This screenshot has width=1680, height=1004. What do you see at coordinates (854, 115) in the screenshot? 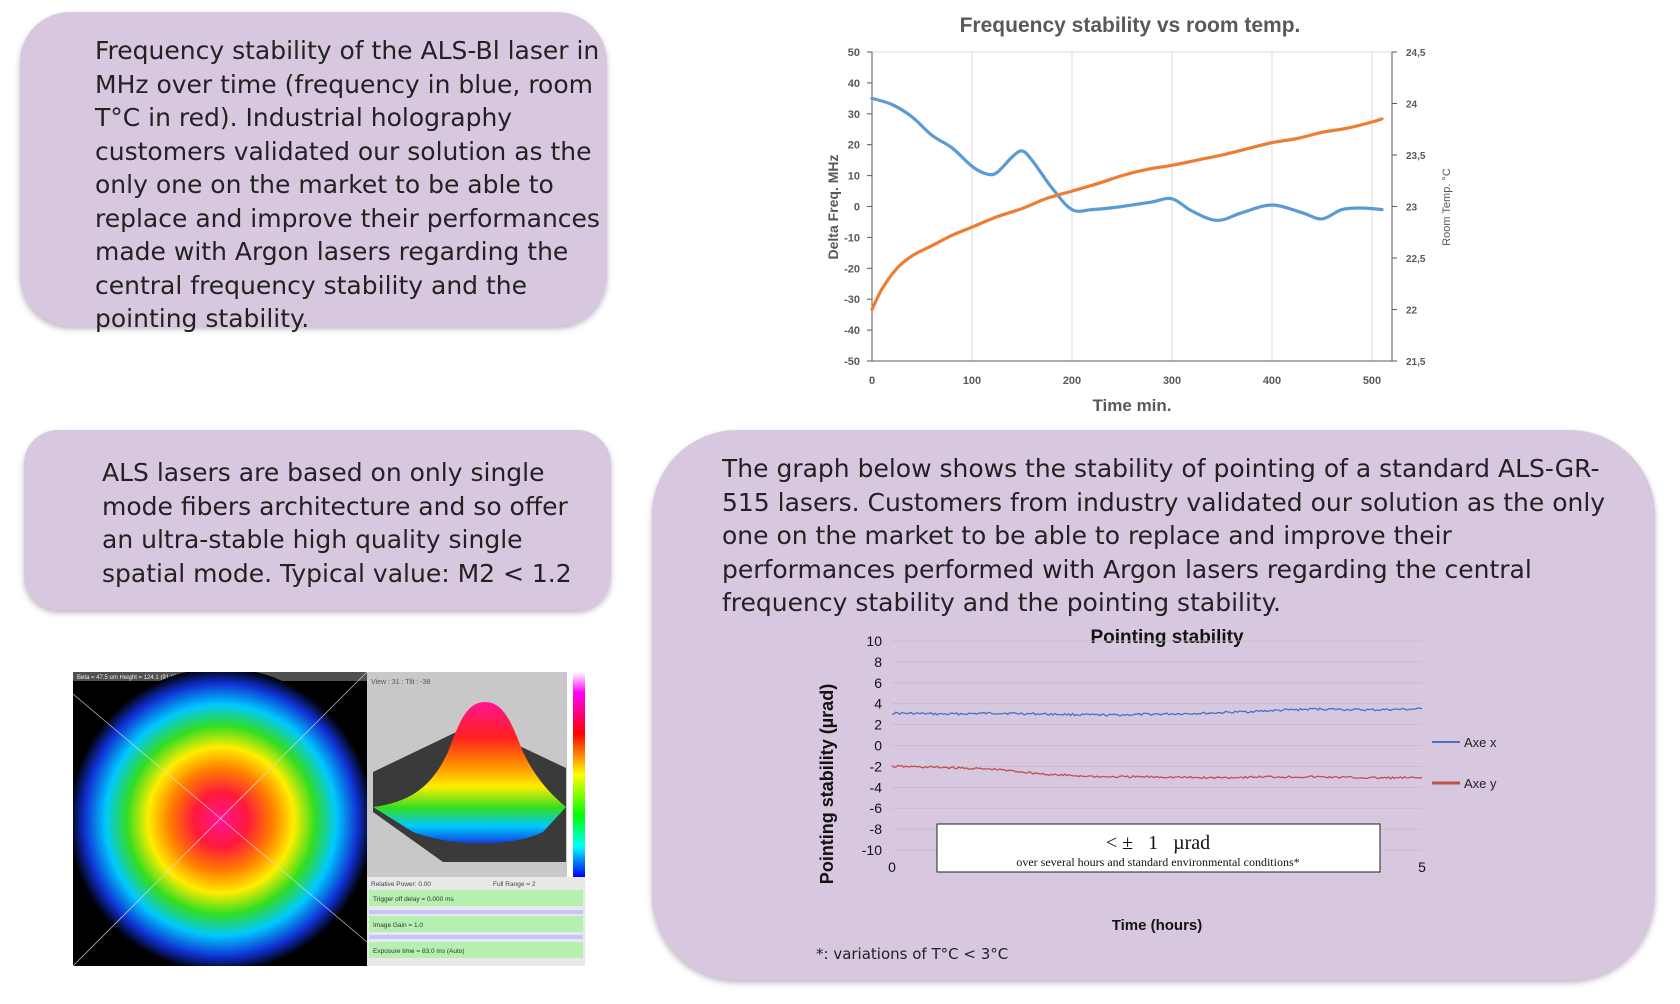
I see `y-tick-label: 30` at bounding box center [854, 115].